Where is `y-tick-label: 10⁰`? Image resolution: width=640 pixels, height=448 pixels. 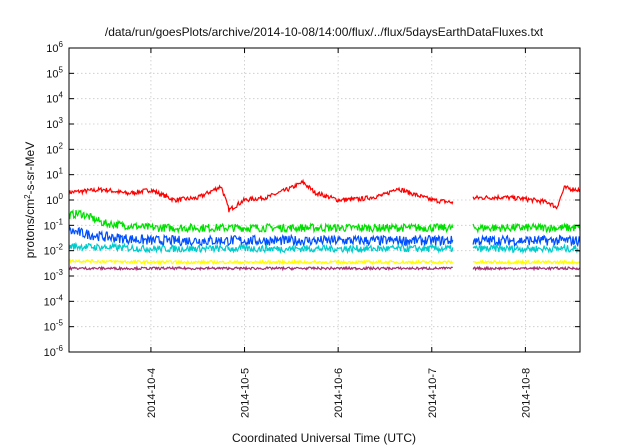
y-tick-label: 10⁰ is located at coordinates (54, 199).